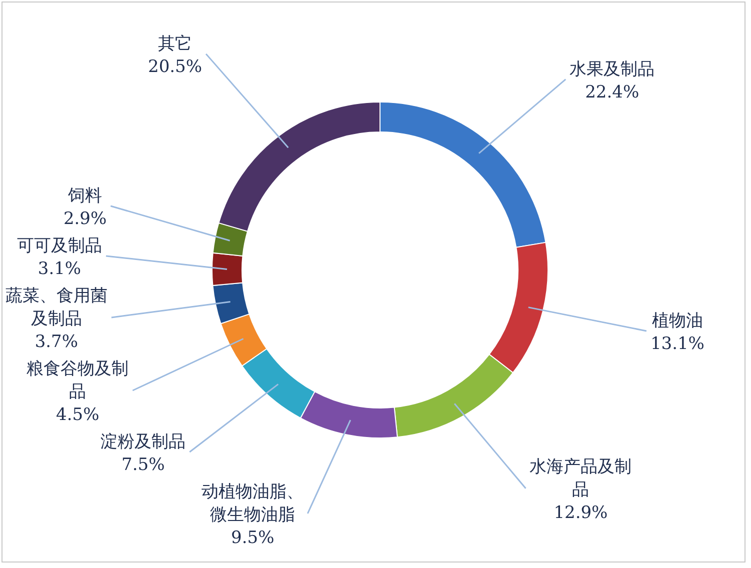 The width and height of the screenshot is (751, 568). What do you see at coordinates (175, 44) in the screenshot?
I see `slice-label: 其它` at bounding box center [175, 44].